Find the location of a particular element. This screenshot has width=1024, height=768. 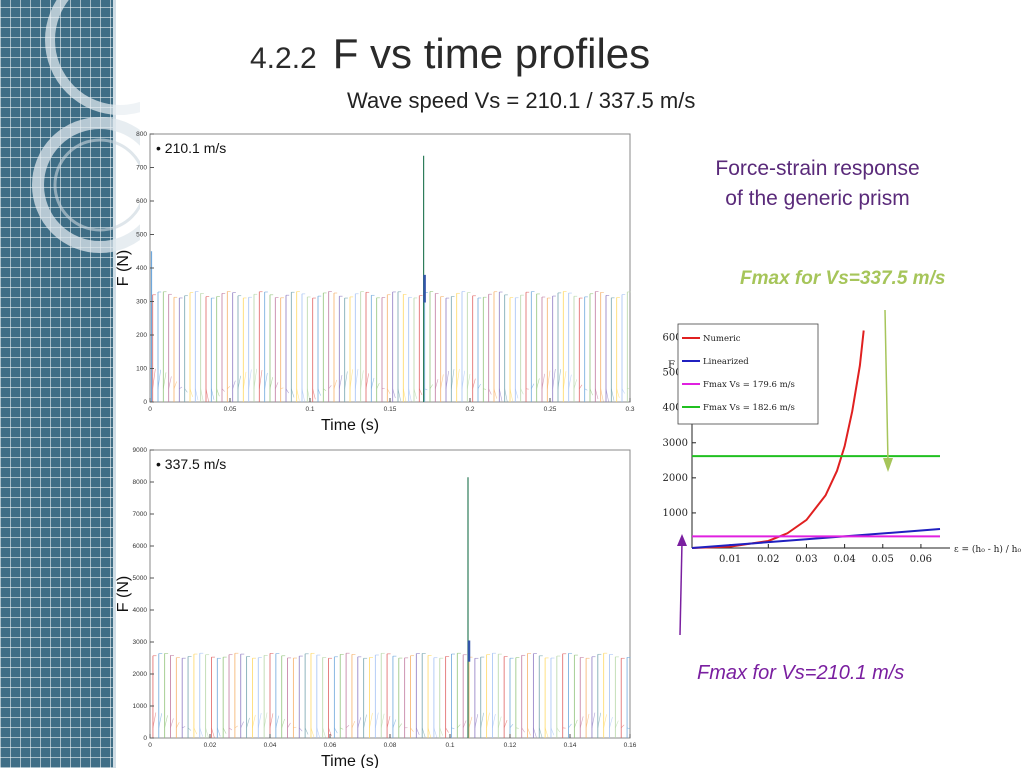

y-tick-label: 800 is located at coordinates (141, 134).